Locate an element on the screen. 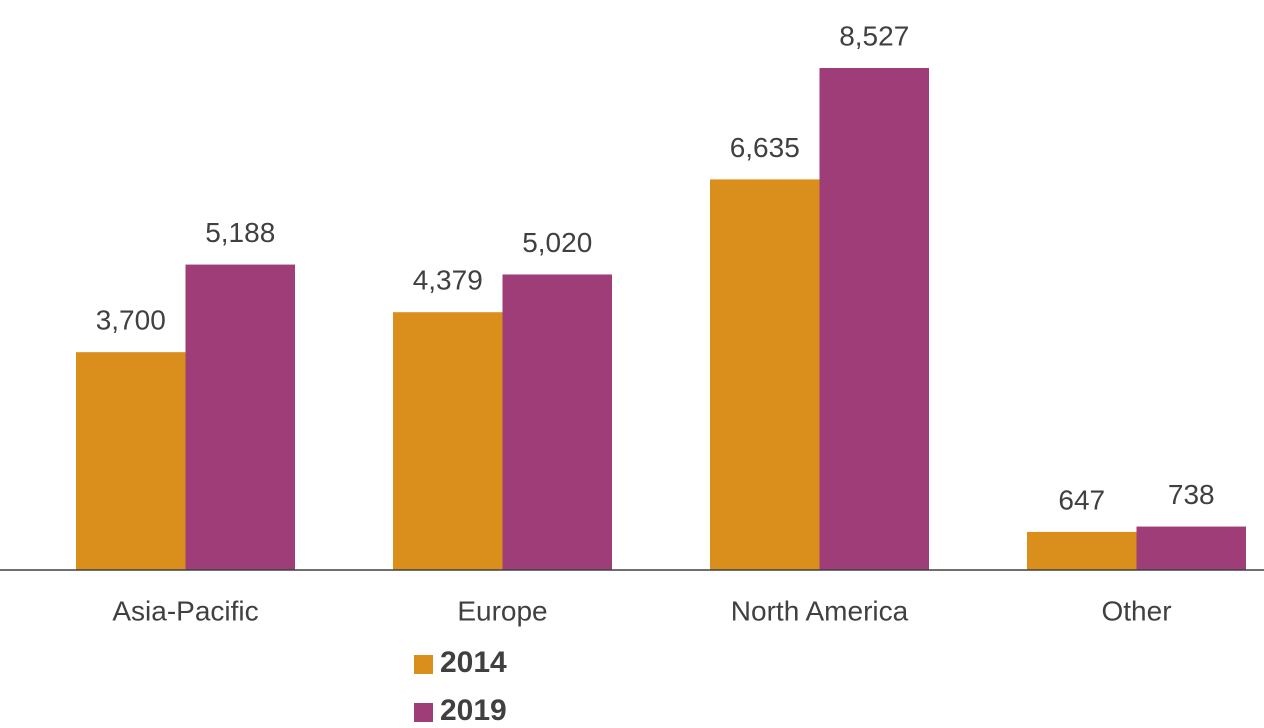  x-tick-label: Europe is located at coordinates (502, 610).